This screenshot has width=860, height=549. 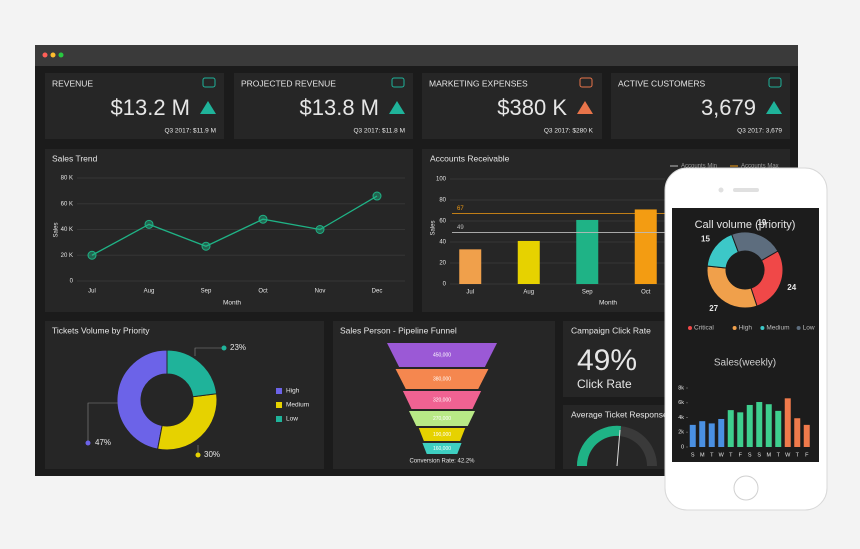 I want to click on kpi-value: 3,679, so click(x=728, y=107).